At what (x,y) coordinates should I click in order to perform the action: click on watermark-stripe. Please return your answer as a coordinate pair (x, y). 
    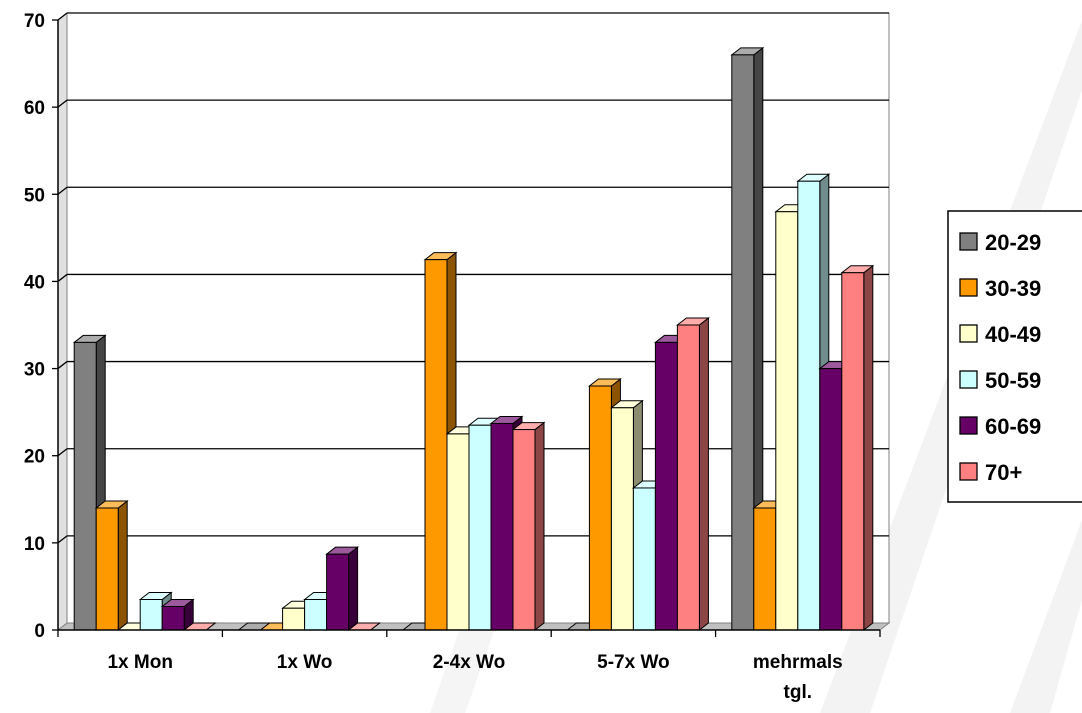
    Looking at the image, I should click on (1046, 616).